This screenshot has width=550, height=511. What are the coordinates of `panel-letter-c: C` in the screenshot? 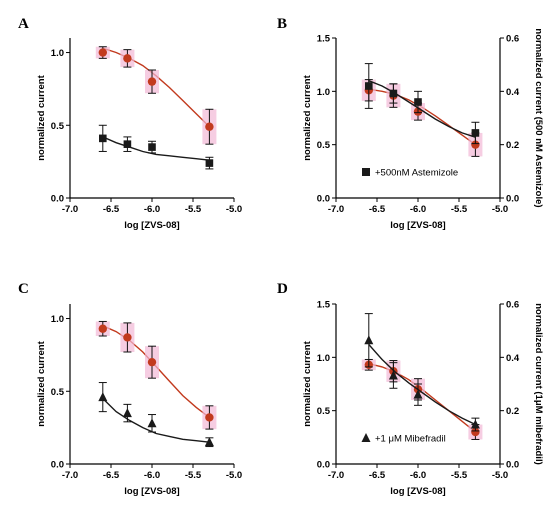 It's located at (23, 289).